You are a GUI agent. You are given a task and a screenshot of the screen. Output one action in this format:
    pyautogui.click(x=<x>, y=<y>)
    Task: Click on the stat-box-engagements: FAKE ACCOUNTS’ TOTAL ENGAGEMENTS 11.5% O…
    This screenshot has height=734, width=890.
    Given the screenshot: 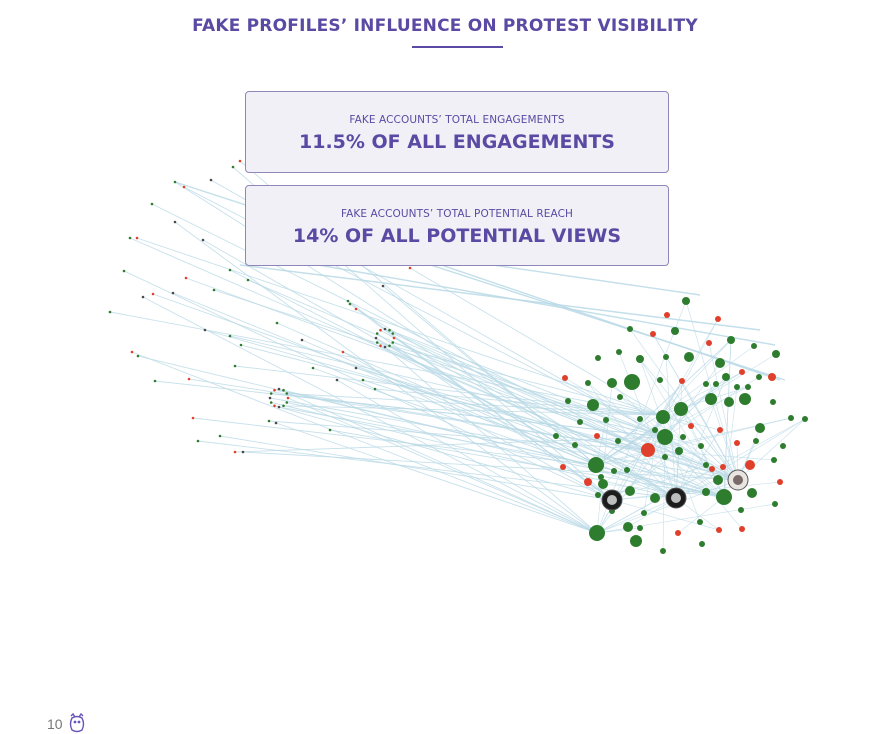 What is the action you would take?
    pyautogui.click(x=457, y=132)
    